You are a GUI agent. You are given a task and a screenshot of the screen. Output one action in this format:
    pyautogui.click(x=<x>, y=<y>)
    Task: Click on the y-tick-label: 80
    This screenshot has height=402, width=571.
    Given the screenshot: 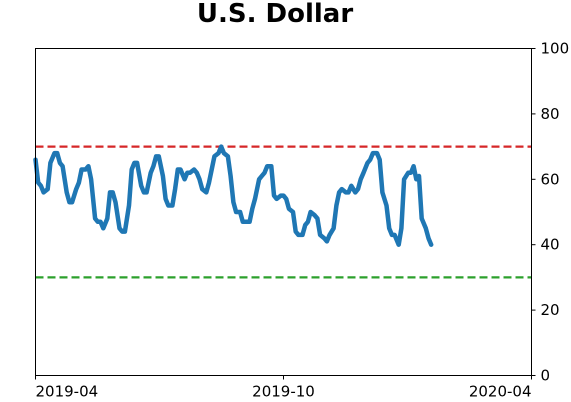 What is the action you would take?
    pyautogui.click(x=550, y=114)
    